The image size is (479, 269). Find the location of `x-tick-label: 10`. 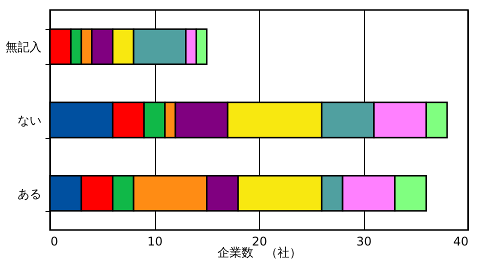

x-tick-label: 10 is located at coordinates (155, 241).